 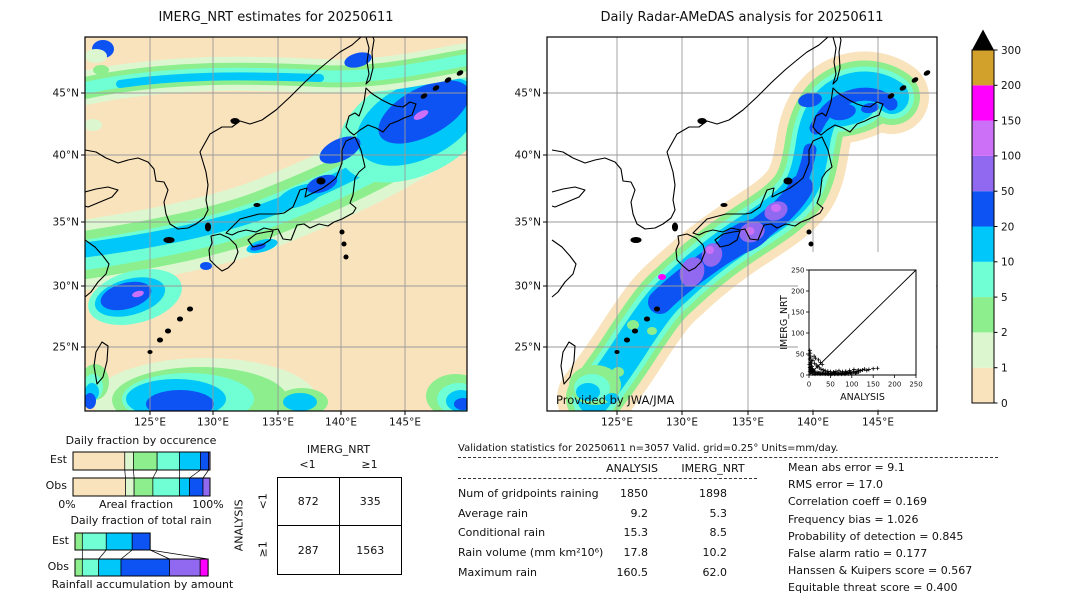 What do you see at coordinates (528, 348) in the screenshot?
I see `axis-tick-label: 25°N` at bounding box center [528, 348].